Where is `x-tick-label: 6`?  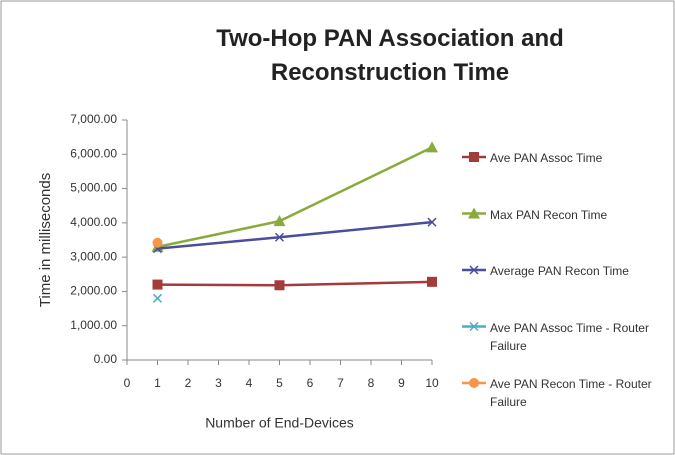
x-tick-label: 6 is located at coordinates (310, 383).